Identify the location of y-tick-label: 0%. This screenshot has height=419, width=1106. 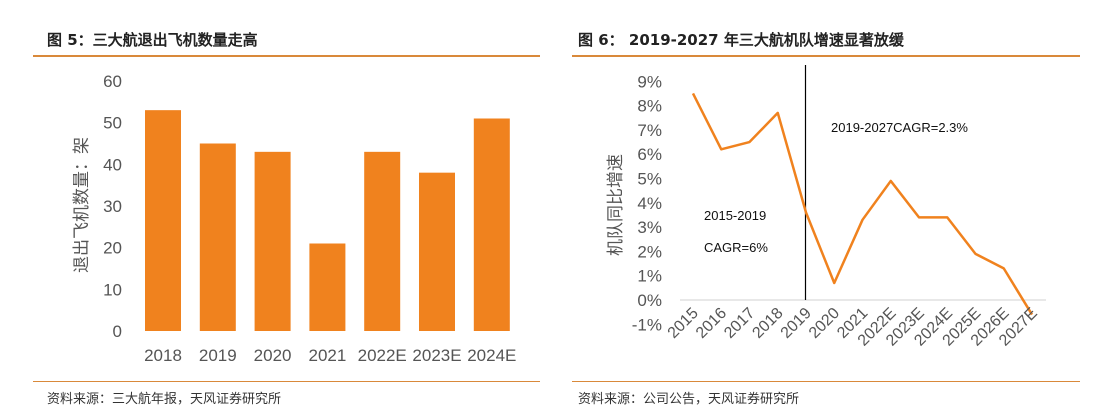
(649, 300).